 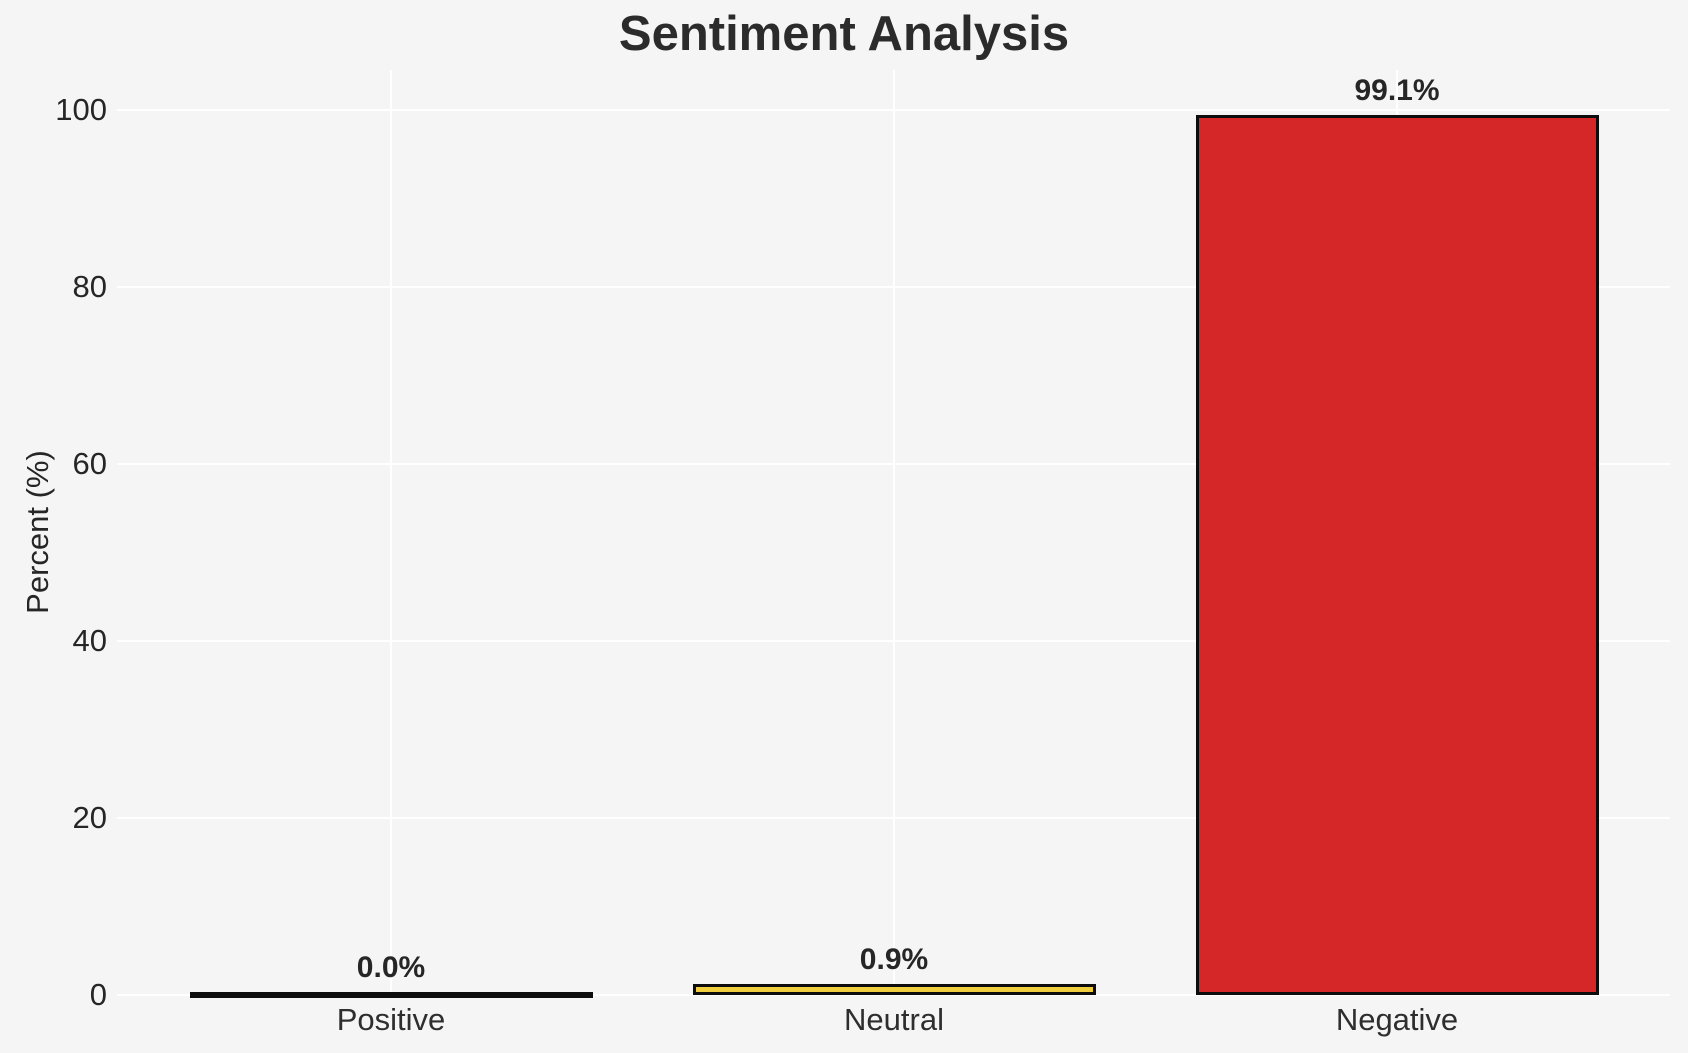 What do you see at coordinates (1397, 1019) in the screenshot?
I see `x-tick-label: Negative` at bounding box center [1397, 1019].